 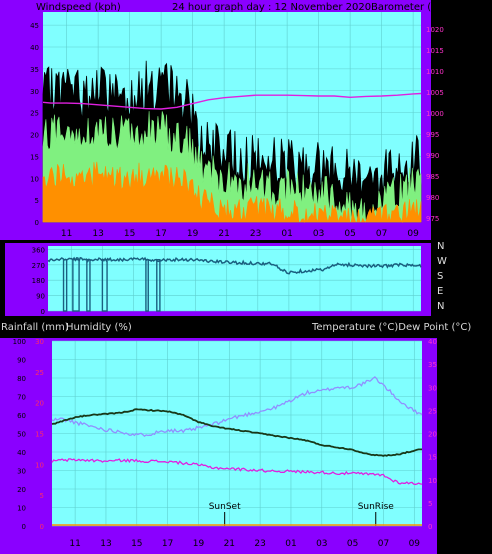 I want to click on wind-tick-label: 10, so click(x=34, y=179).